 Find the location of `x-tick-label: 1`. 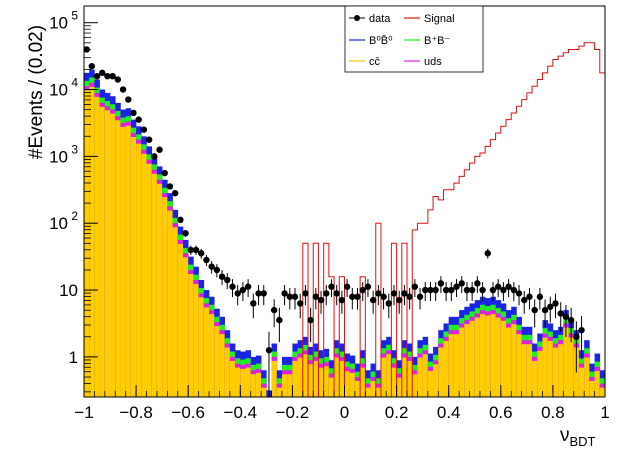

x-tick-label: 1 is located at coordinates (604, 412).